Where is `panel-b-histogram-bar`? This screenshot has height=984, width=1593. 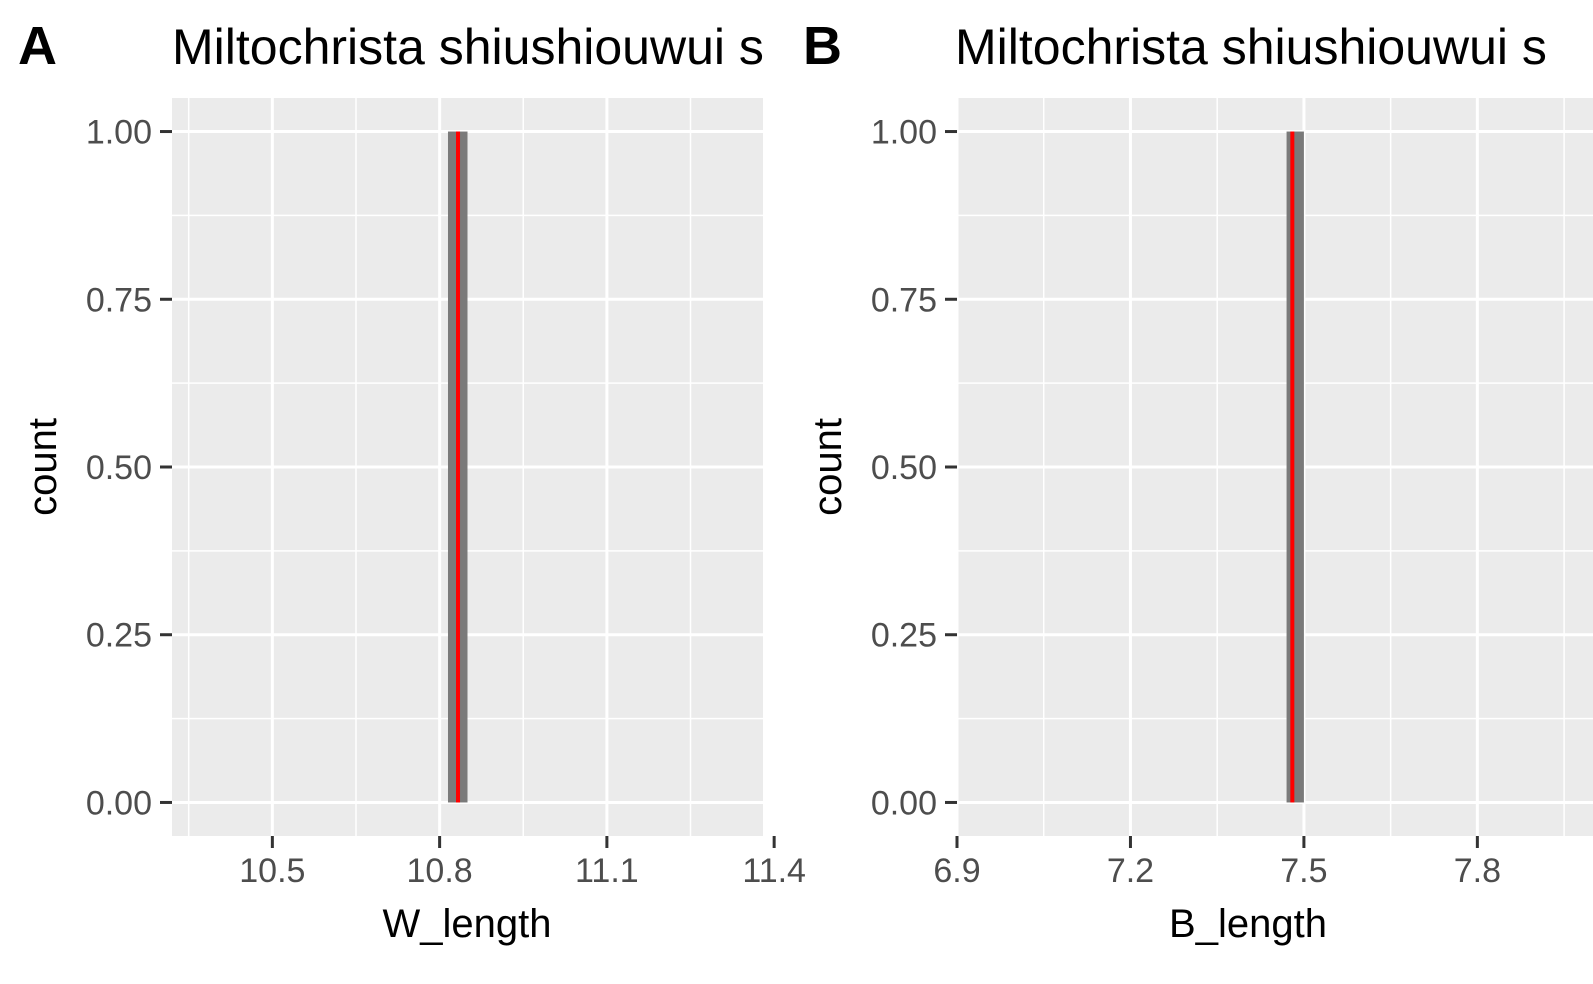
panel-b-histogram-bar is located at coordinates (1295, 467).